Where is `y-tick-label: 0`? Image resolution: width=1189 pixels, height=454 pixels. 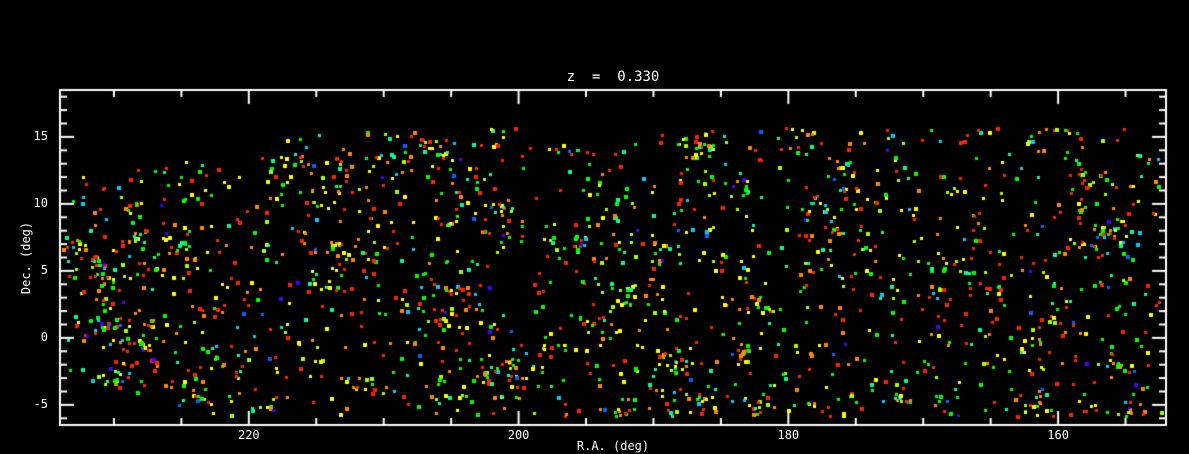 y-tick-label: 0 is located at coordinates (44, 336).